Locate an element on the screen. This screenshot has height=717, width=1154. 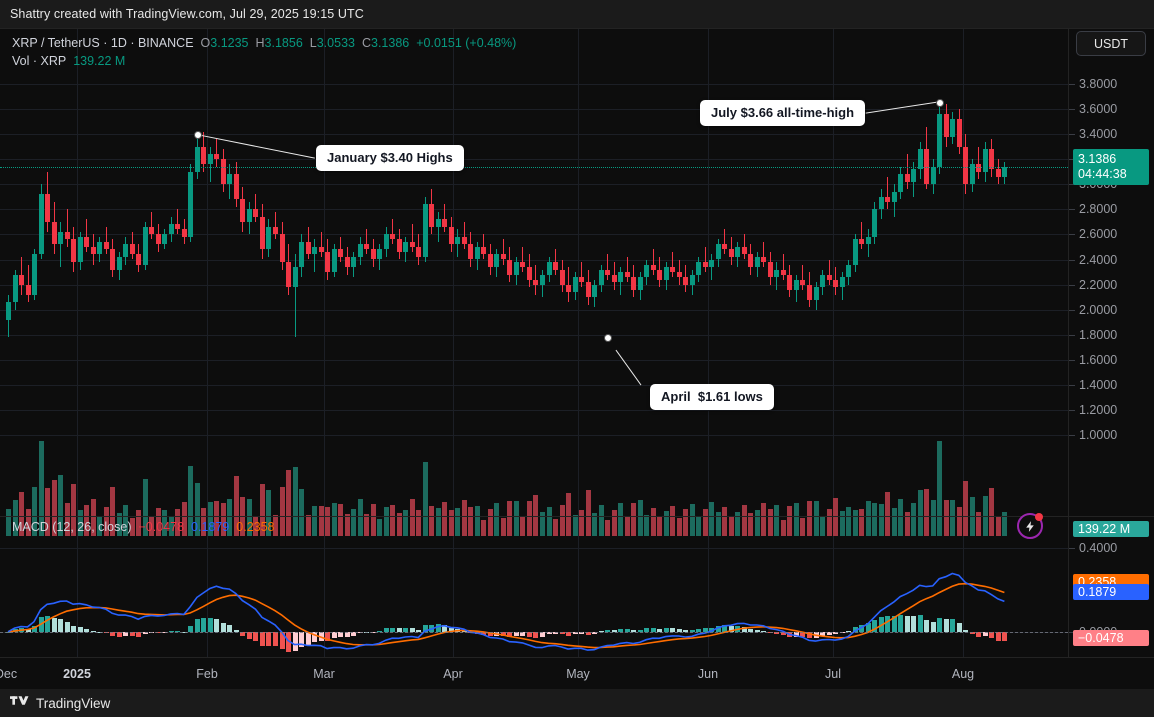
annotation-july-ath: July $3.66 all-time-high is located at coordinates (783, 113).